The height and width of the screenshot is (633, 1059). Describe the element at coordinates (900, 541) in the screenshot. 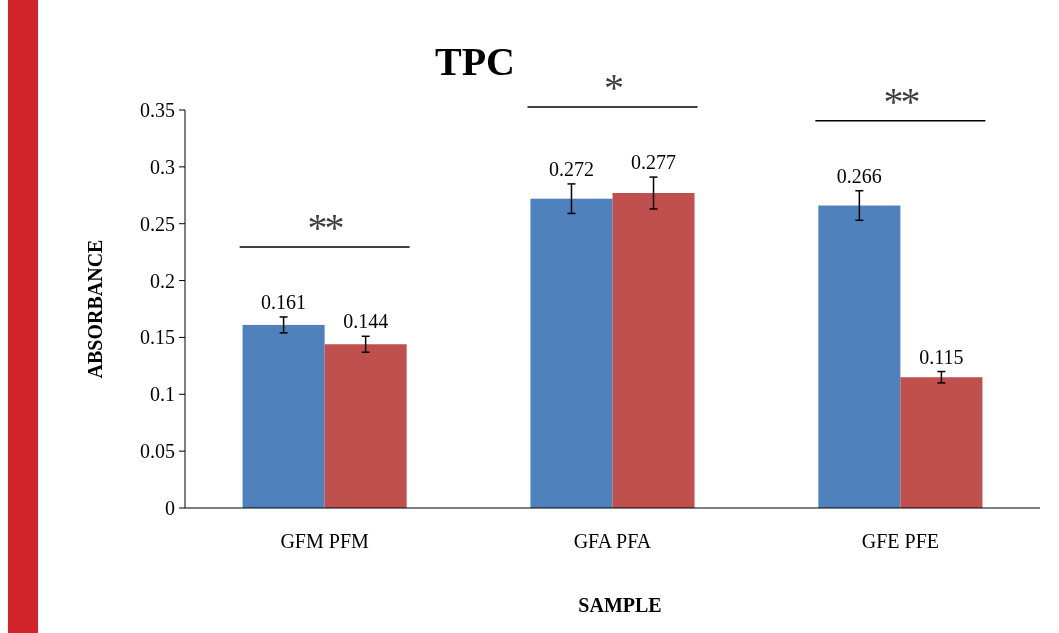

I see `x-tick-label: GFE PFE` at that location.